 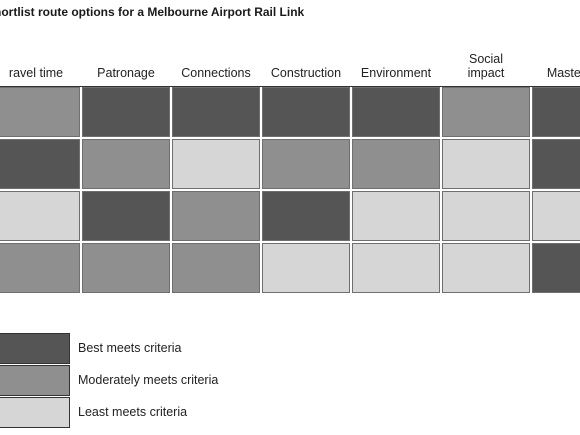 I want to click on column-header-line: Construction, so click(x=306, y=73).